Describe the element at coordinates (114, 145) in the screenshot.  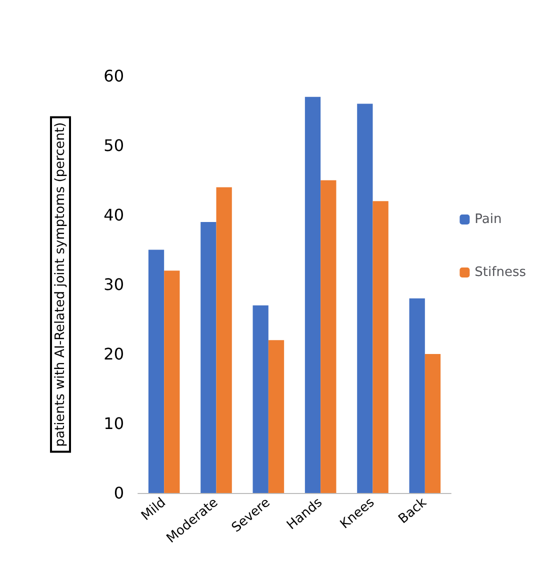
I see `y-tick-label: 50` at that location.